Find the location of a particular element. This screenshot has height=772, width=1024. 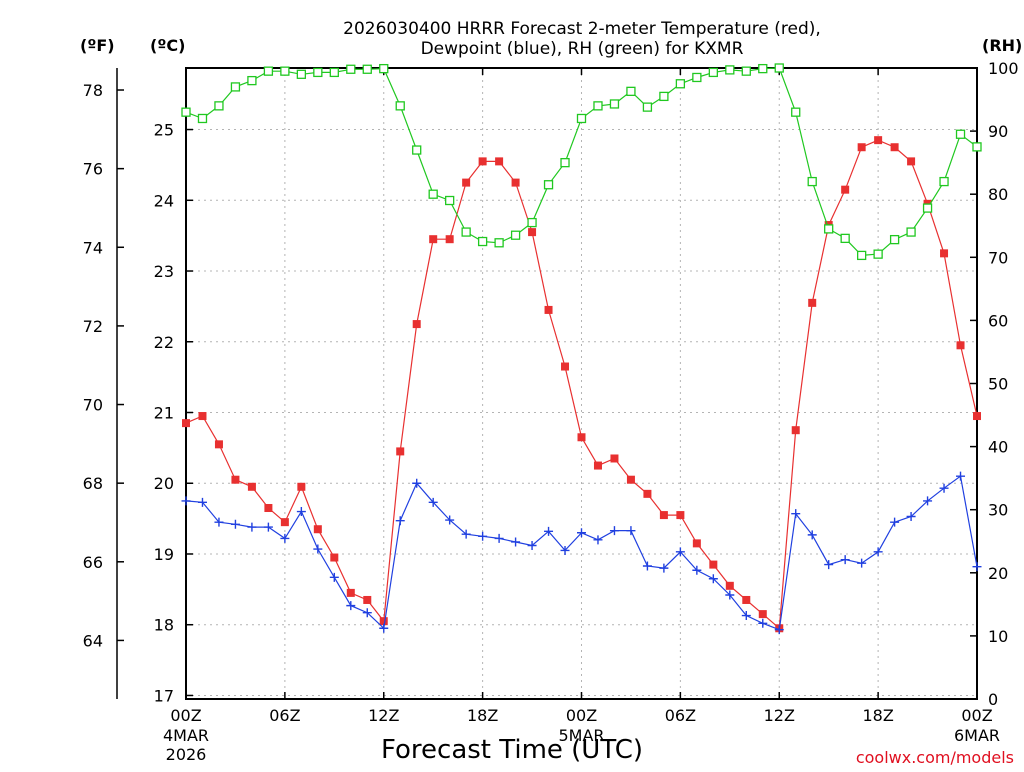

celsius-tick-label: 21 is located at coordinates (164, 413).